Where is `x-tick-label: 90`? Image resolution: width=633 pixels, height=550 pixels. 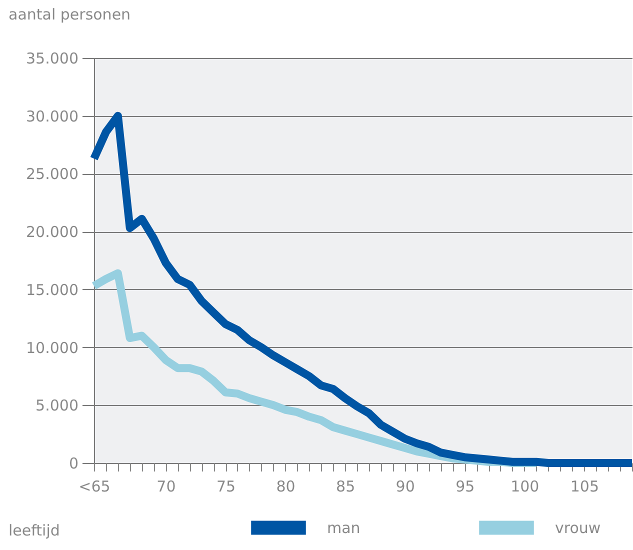 x-tick-label: 90 is located at coordinates (405, 487).